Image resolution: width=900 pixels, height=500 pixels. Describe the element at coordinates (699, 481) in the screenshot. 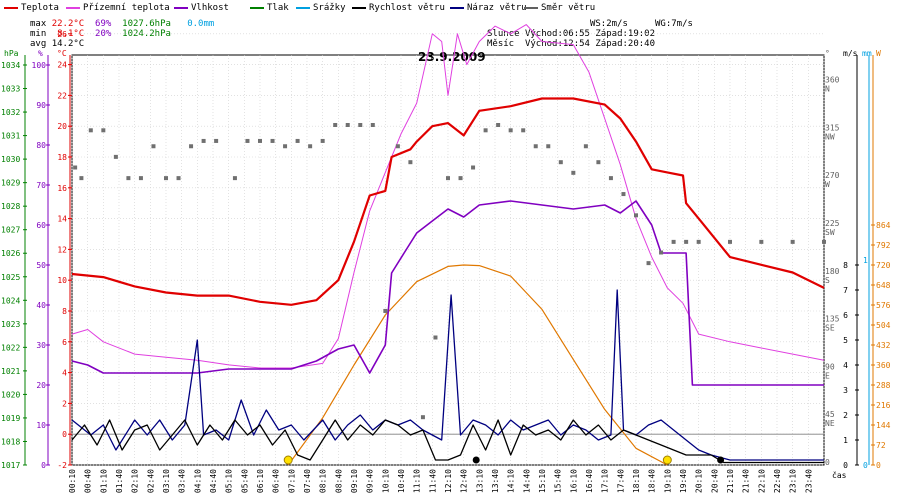

I see `time-tick-label: 20:10` at that location.